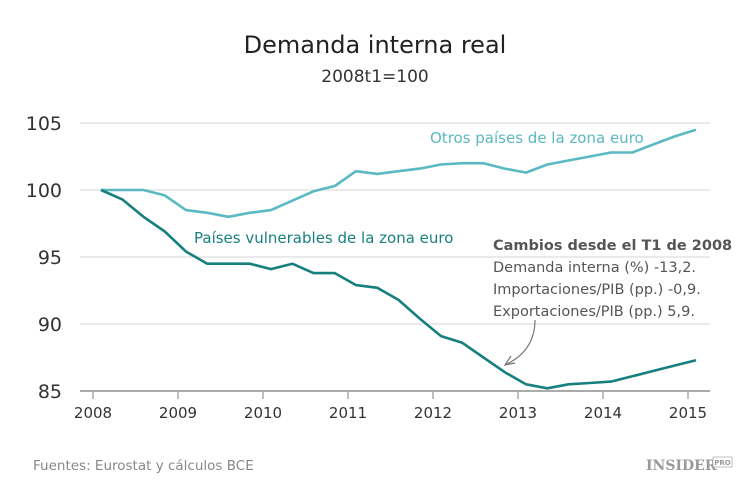  Describe the element at coordinates (399, 173) in the screenshot. I see `series-line-otros` at that location.